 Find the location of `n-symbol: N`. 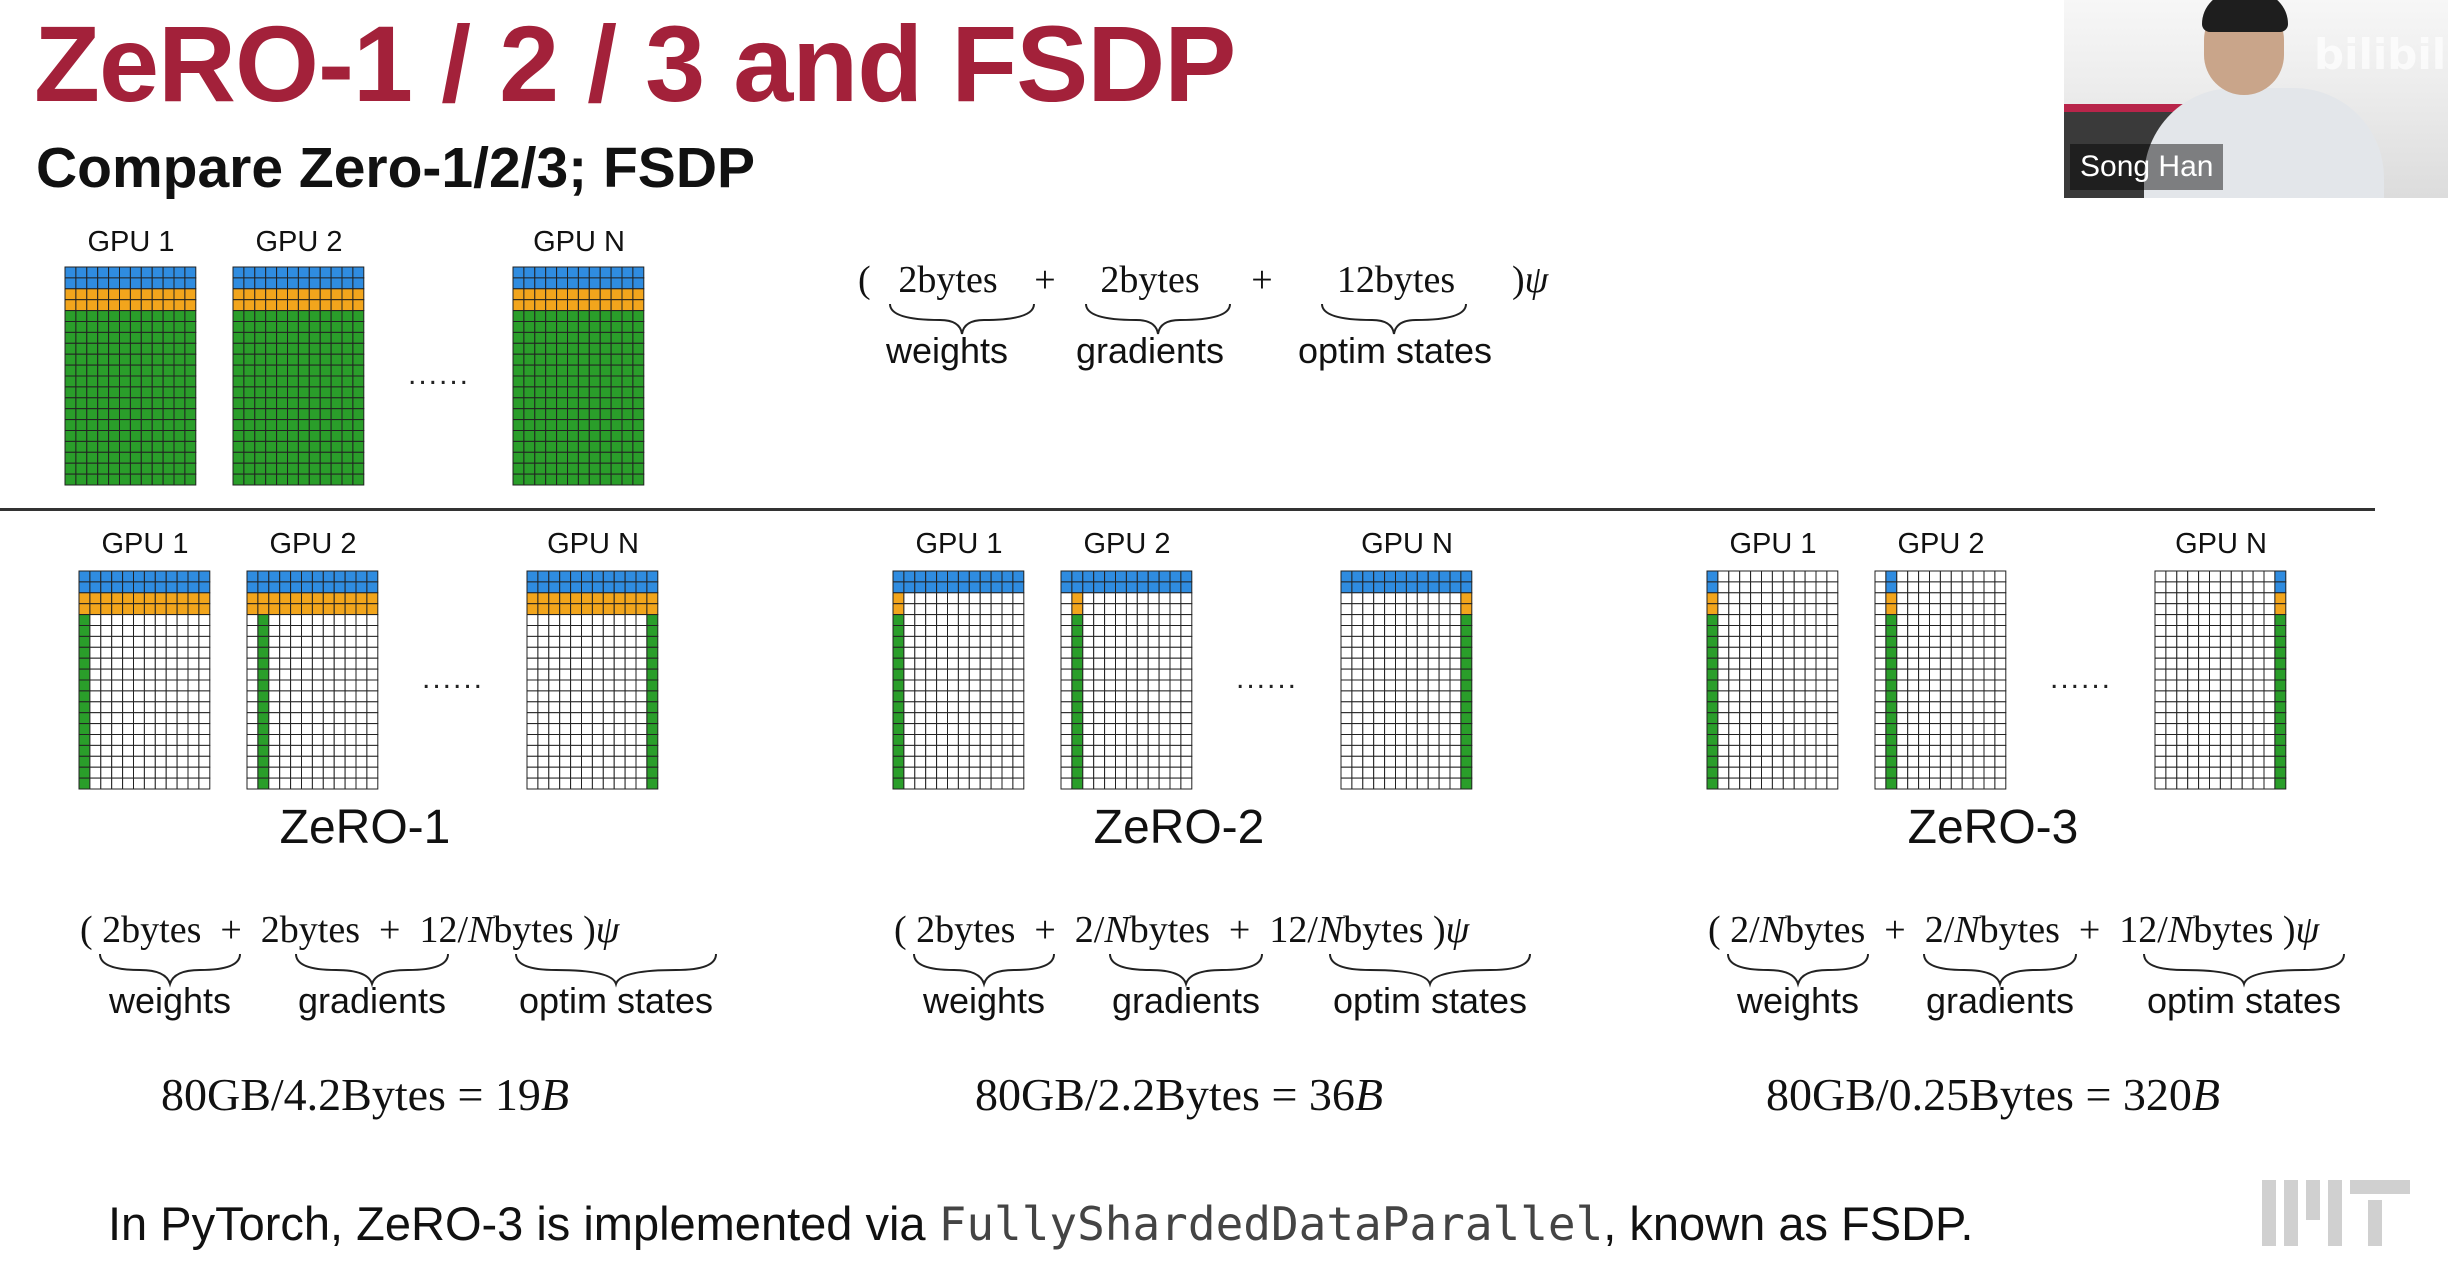

n-symbol: N is located at coordinates (1117, 930).